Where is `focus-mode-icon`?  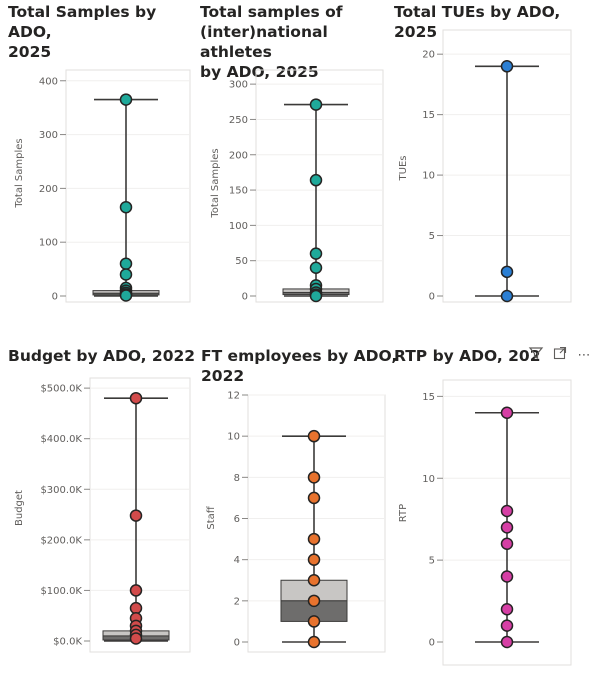 focus-mode-icon is located at coordinates (560, 355).